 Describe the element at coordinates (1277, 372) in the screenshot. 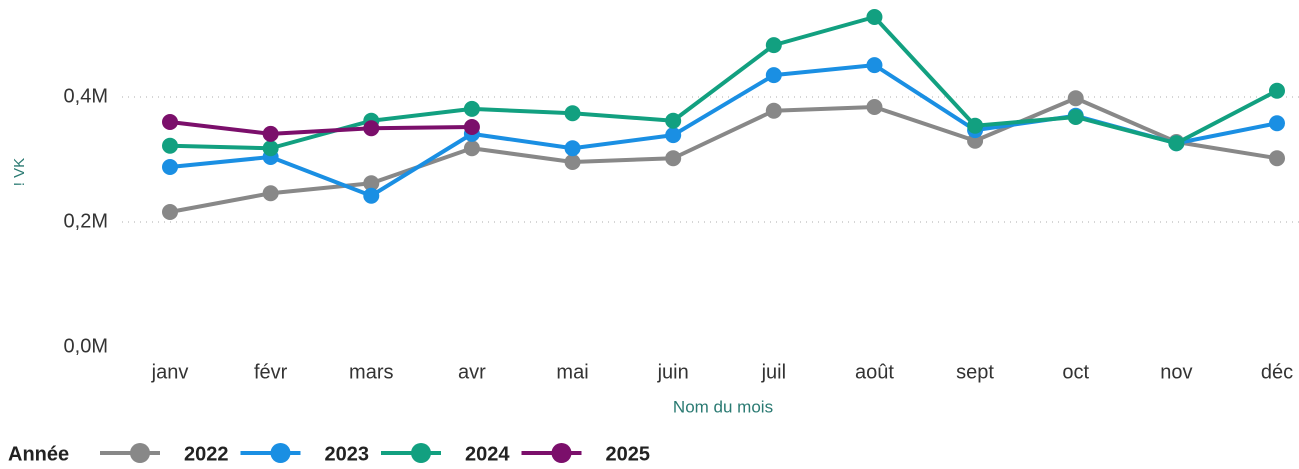

I see `x-tick-label: déc` at that location.